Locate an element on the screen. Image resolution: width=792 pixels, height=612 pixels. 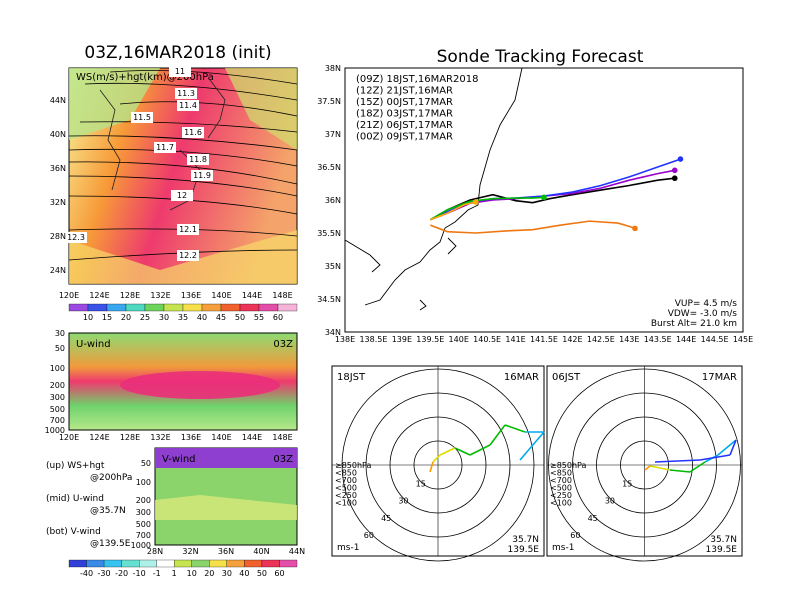
track-lat-ticks: 38N 37.5N 37N 36.5N 36N 35.5N 35N 34.5N 34N is located at coordinates (329, 200).